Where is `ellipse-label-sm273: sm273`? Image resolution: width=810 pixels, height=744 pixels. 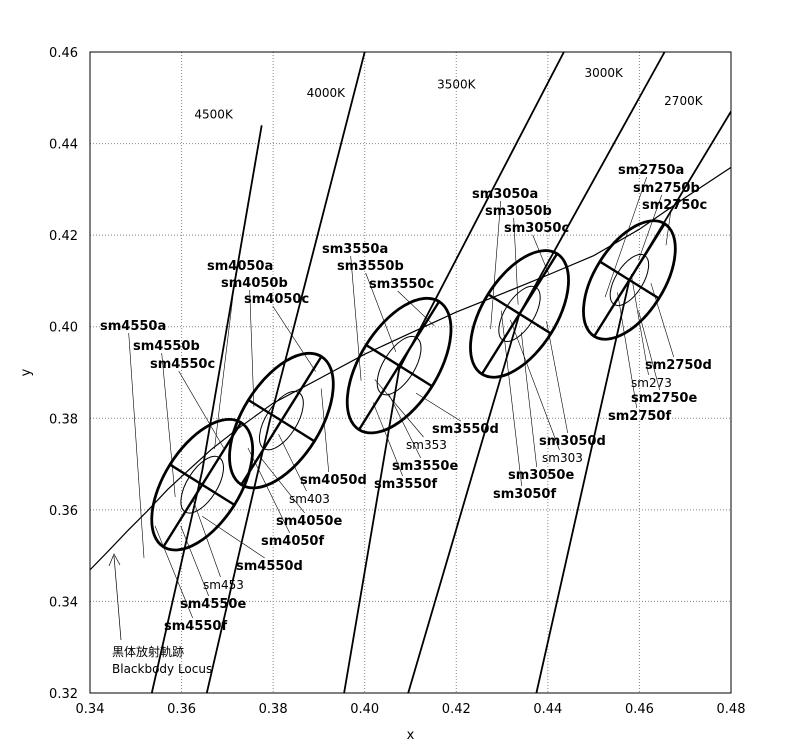 ellipse-label-sm273: sm273 is located at coordinates (651, 383).